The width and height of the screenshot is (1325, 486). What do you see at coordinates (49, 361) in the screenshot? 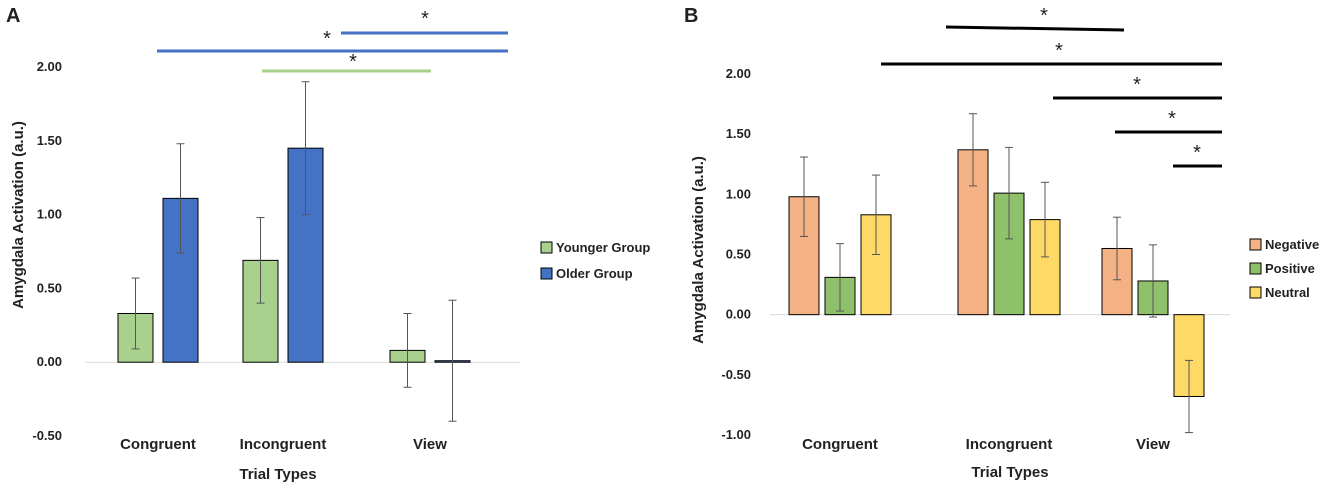
I see `panel-a-y-tick-label: 0.00` at bounding box center [49, 361].